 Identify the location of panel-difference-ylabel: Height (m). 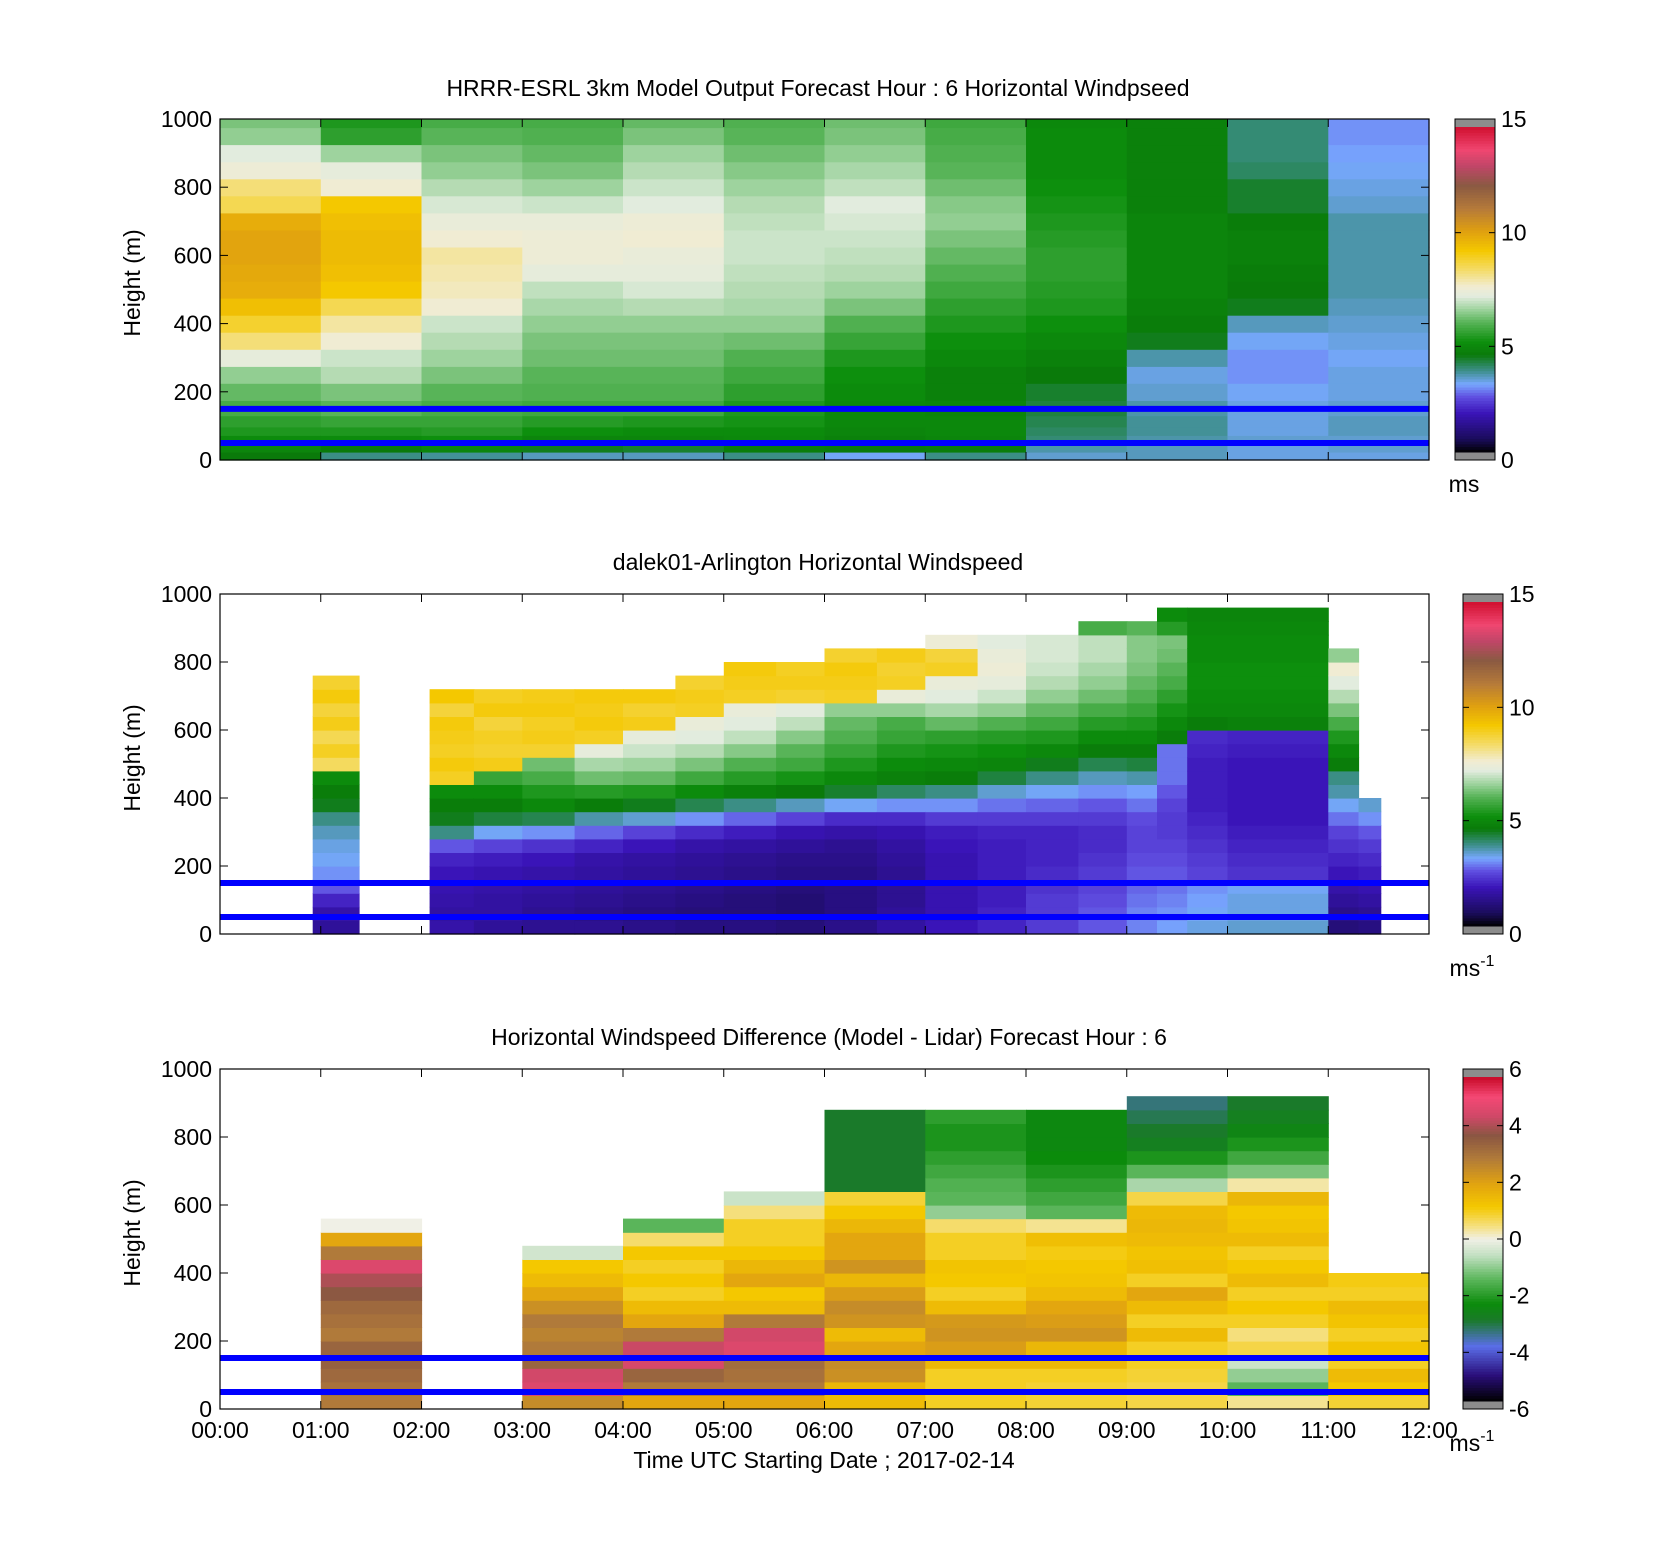
(132, 1232).